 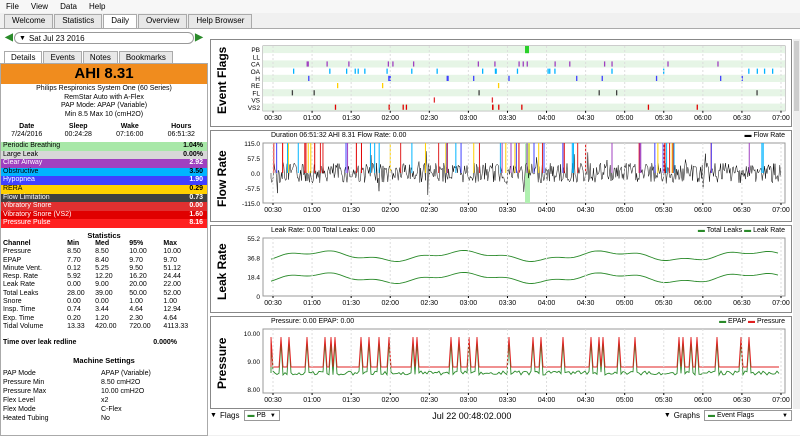 I want to click on setting-value: 10.00 cmH2O, so click(x=123, y=392).